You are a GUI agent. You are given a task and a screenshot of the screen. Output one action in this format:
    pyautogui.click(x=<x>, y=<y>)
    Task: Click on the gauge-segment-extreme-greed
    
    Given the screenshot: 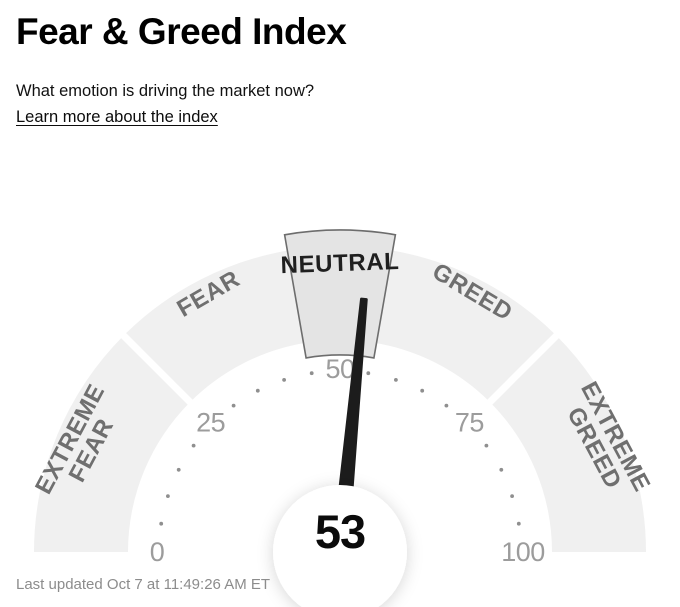 What is the action you would take?
    pyautogui.click(x=567, y=443)
    